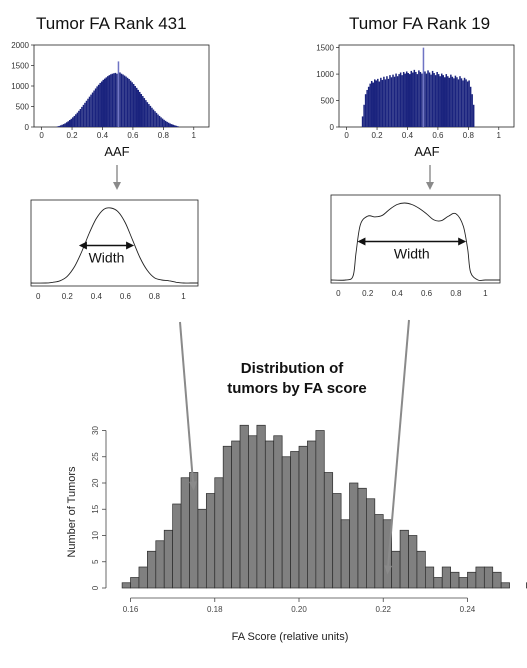 The height and width of the screenshot is (668, 527). What do you see at coordinates (95, 535) in the screenshot?
I see `fa-dist-ytick-label: 10` at bounding box center [95, 535].